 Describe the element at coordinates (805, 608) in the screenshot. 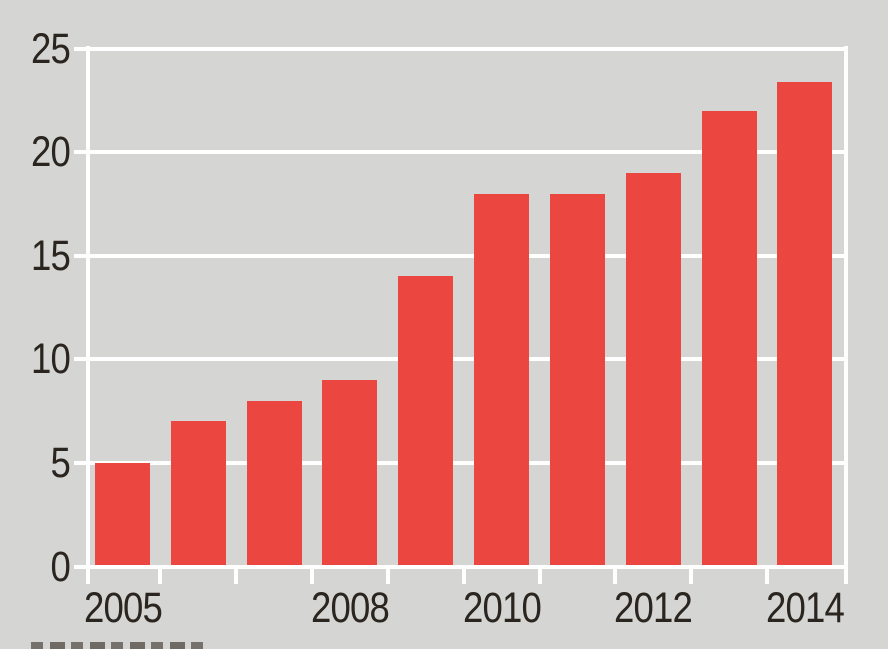

I see `x-axis-tick-label: 2014` at that location.